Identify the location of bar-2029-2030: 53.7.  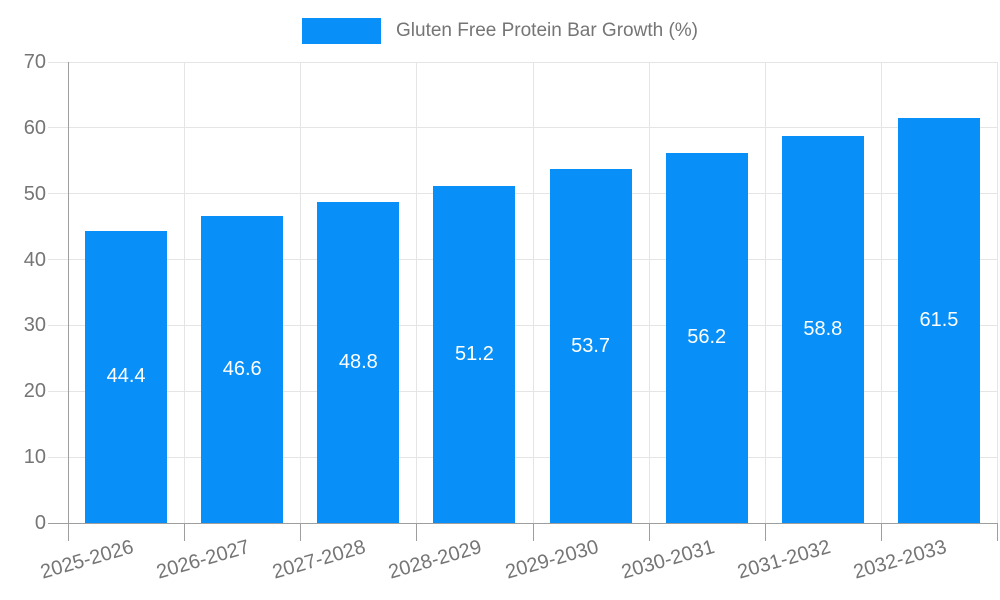
(590, 346).